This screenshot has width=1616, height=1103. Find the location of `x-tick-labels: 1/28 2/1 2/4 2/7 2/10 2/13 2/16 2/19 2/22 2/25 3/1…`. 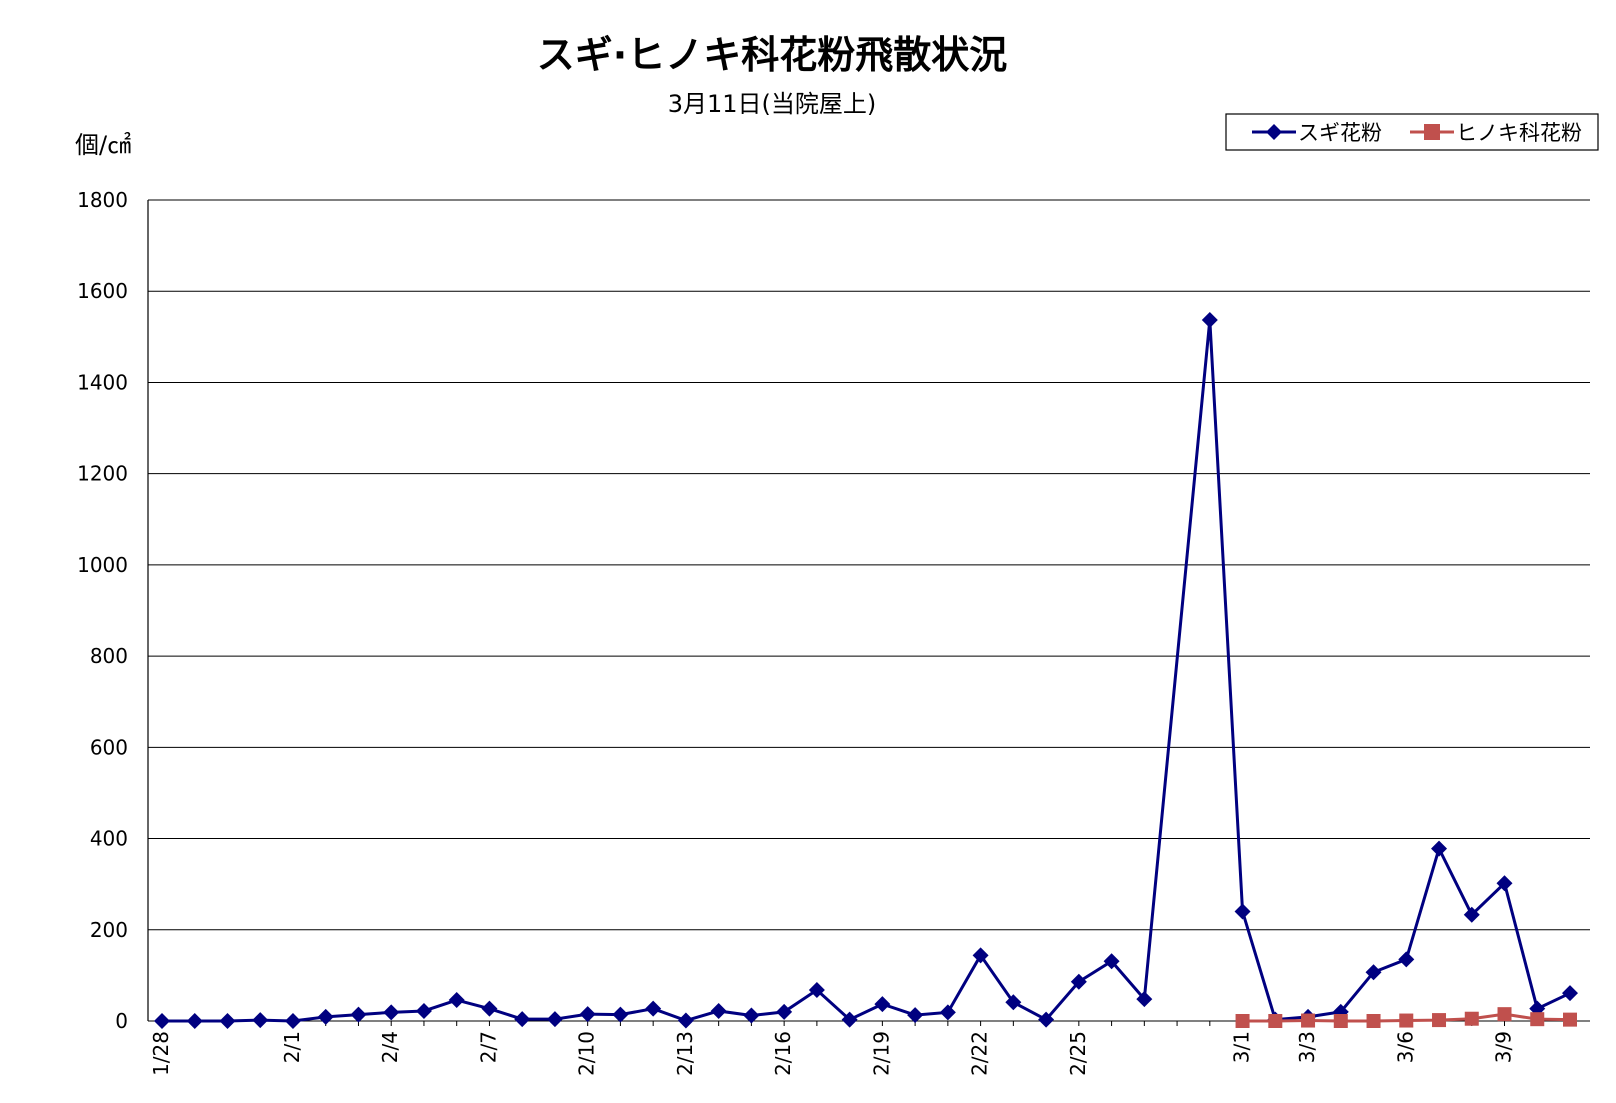

x-tick-labels: 1/28 2/1 2/4 2/7 2/10 2/13 2/16 2/19 2/22 2/25 3/1… is located at coordinates (832, 1053).